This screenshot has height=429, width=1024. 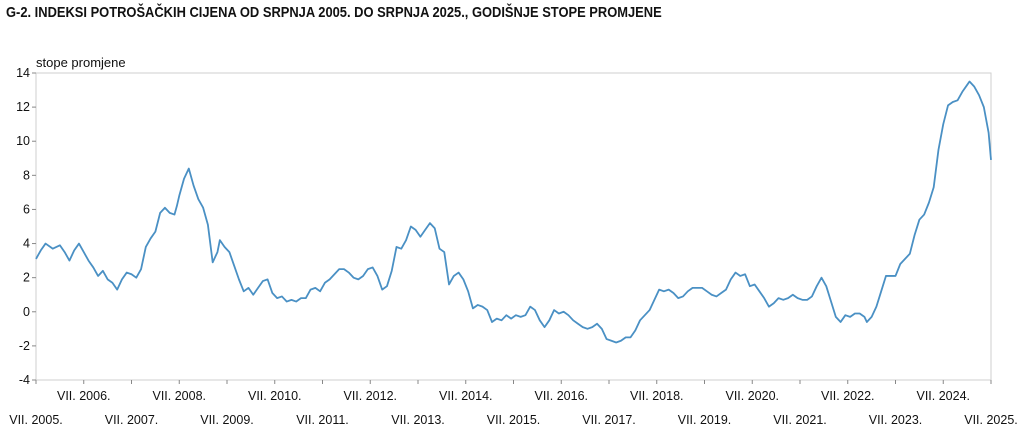 I want to click on x-lower-tick-label-9: VII. 2023., so click(x=896, y=420).